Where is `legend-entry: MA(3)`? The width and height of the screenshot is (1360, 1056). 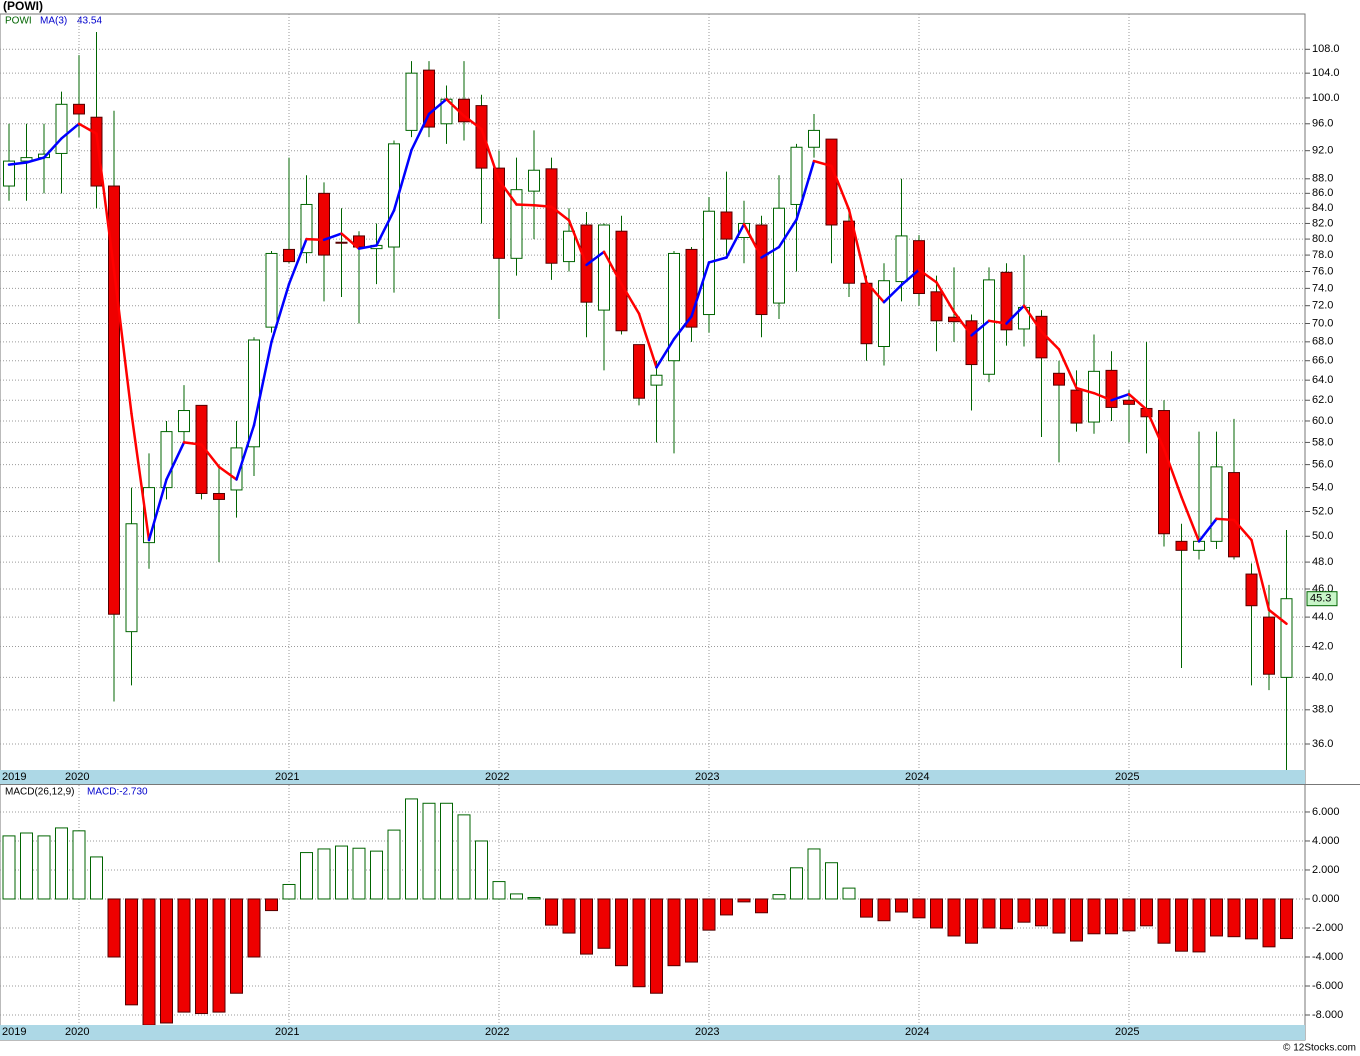
legend-entry: MA(3) is located at coordinates (53, 21).